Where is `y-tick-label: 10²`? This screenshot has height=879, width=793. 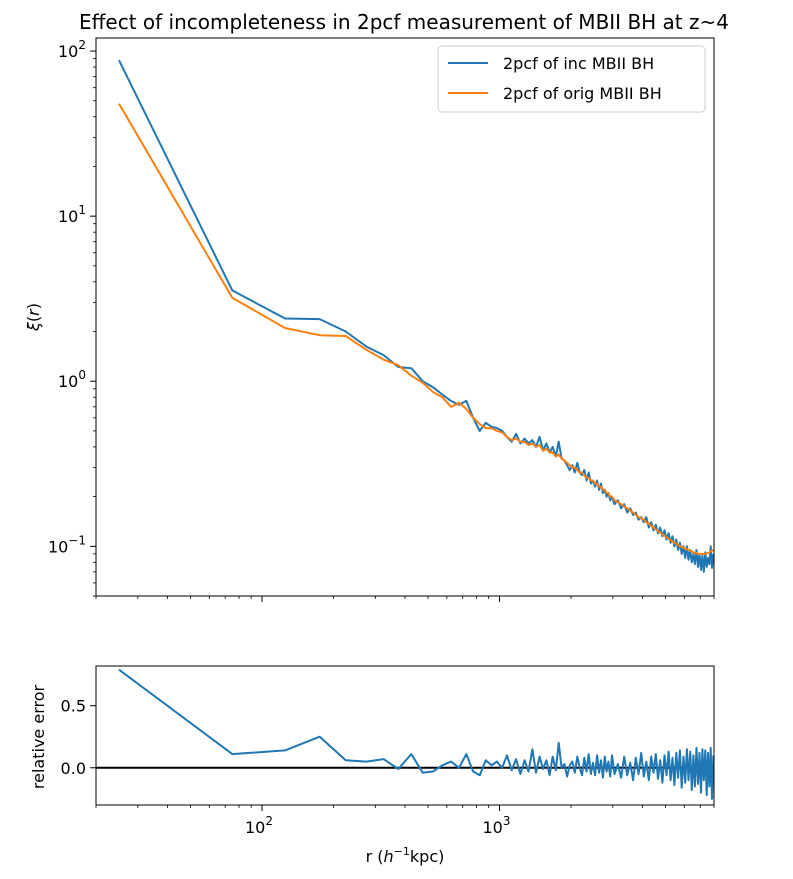 y-tick-label: 10² is located at coordinates (72, 49).